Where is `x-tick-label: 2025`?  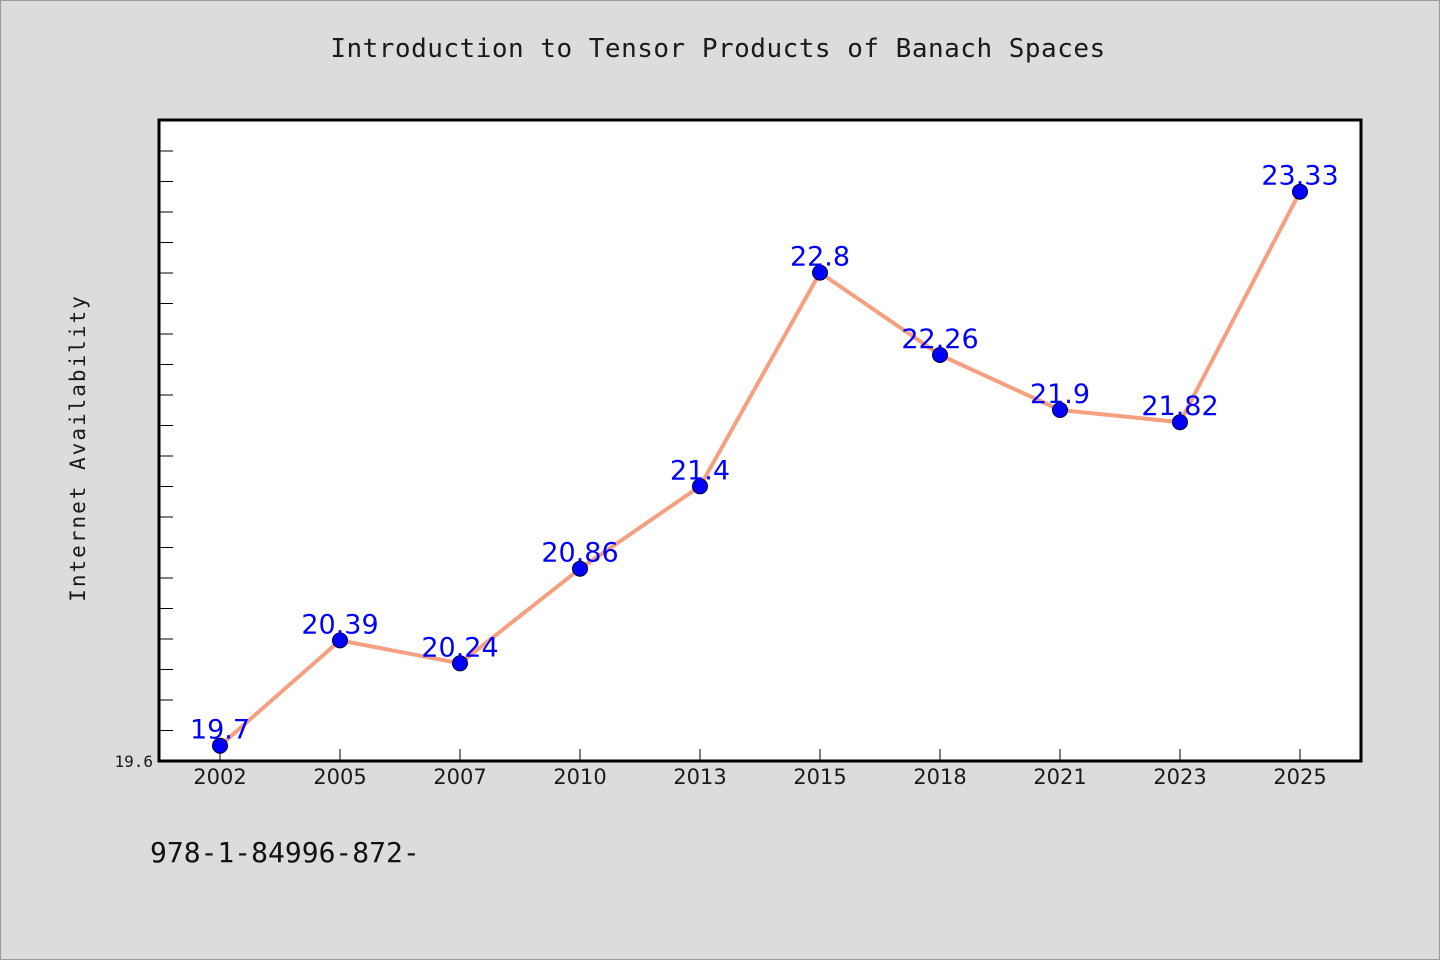 x-tick-label: 2025 is located at coordinates (1299, 777).